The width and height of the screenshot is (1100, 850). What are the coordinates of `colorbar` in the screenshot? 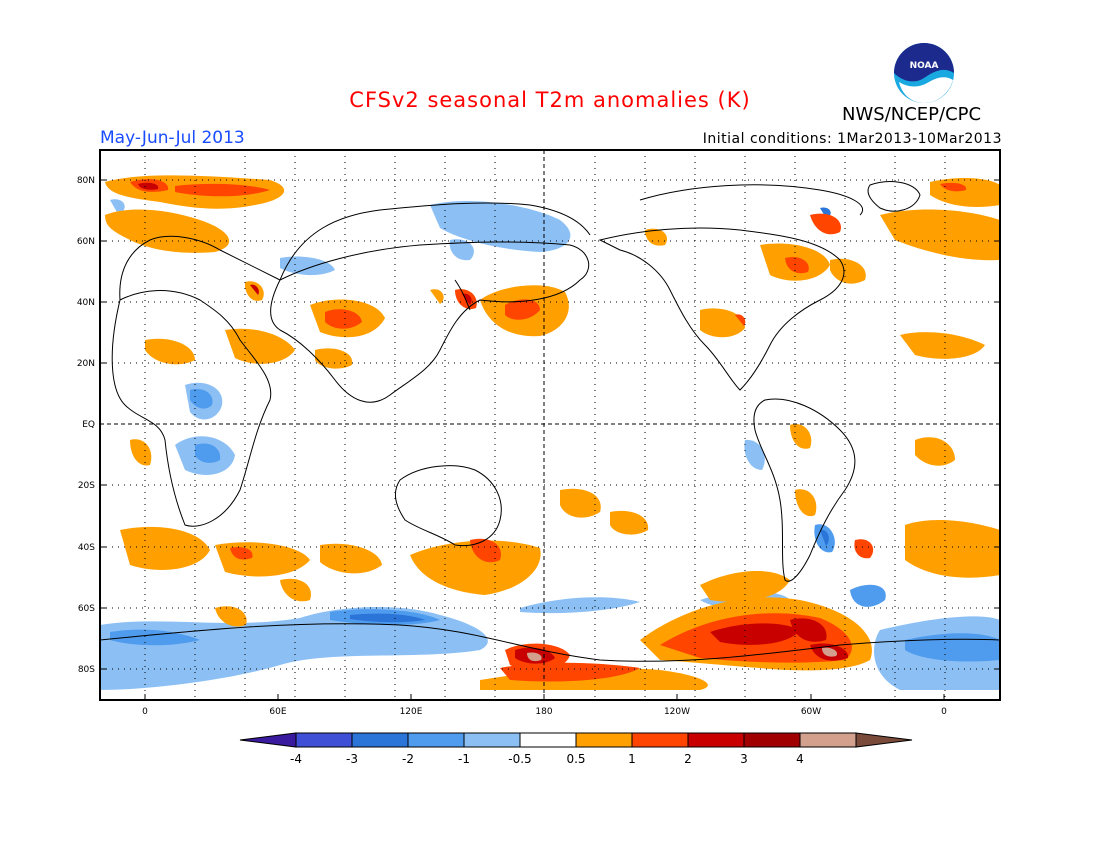 It's located at (576, 740).